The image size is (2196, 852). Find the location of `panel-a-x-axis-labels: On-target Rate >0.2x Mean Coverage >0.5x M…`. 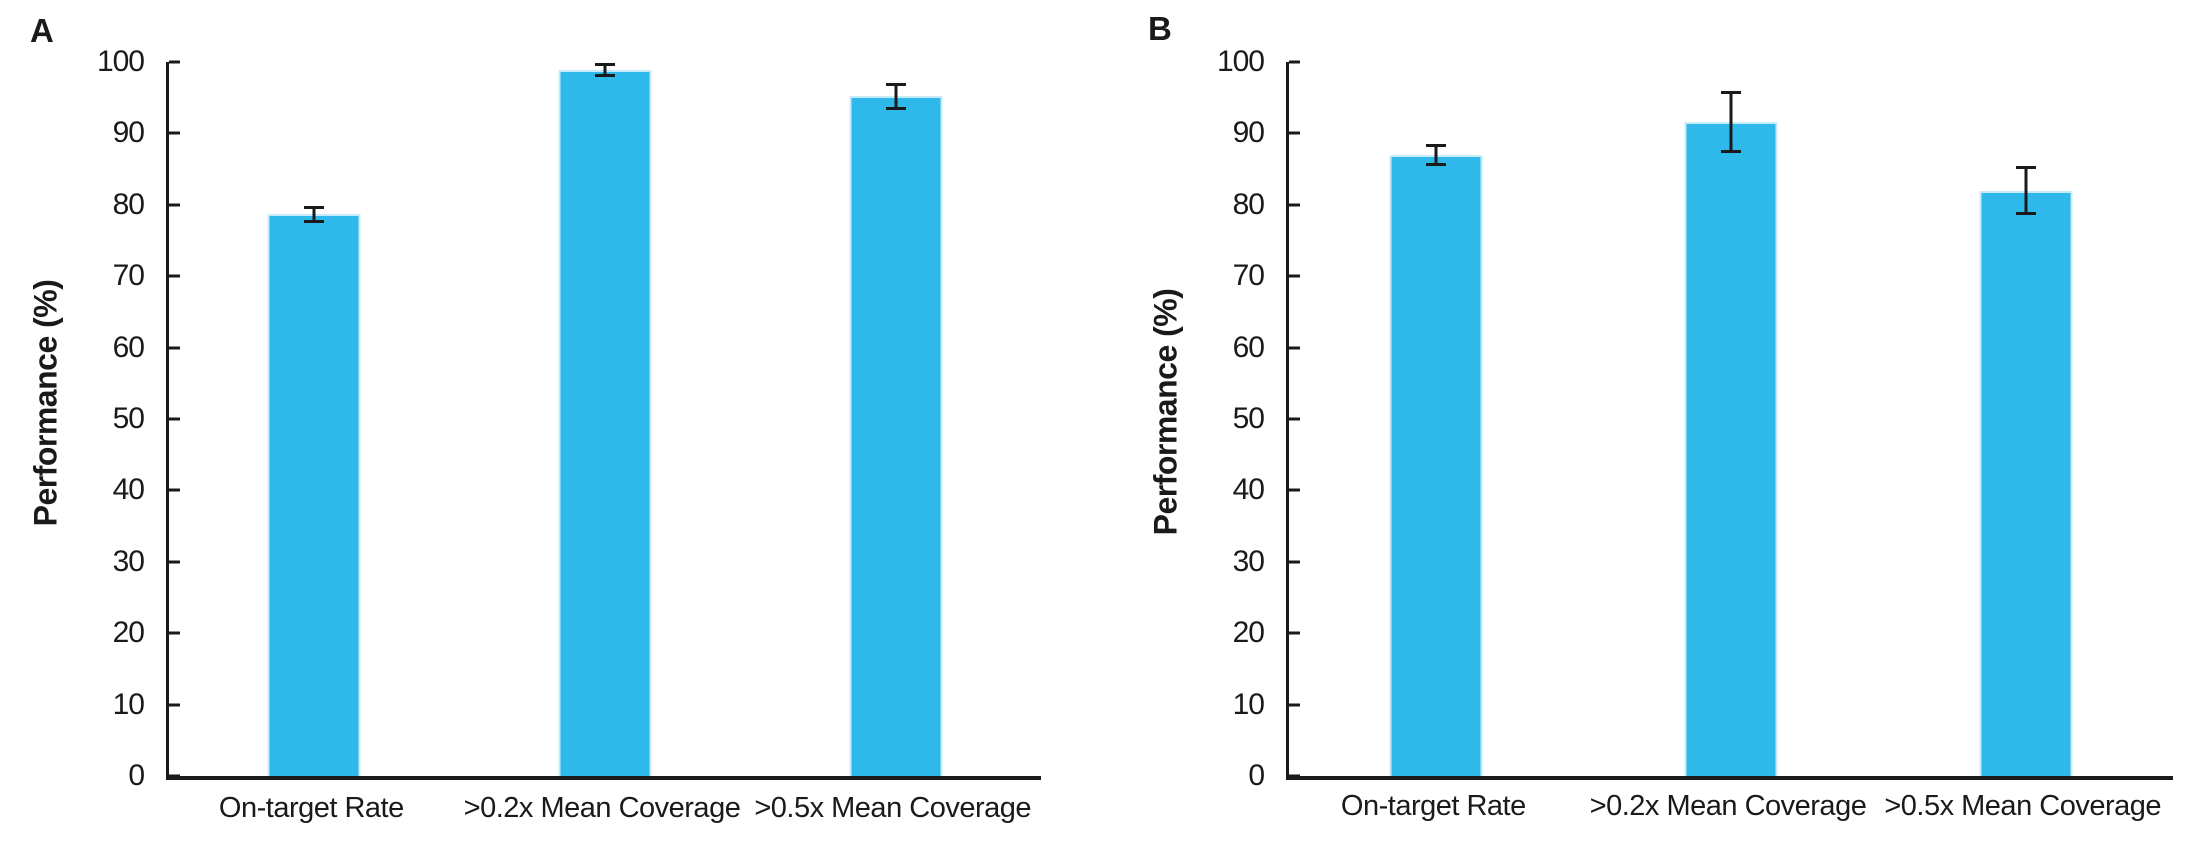

panel-a-x-axis-labels: On-target Rate >0.2x Mean Coverage >0.5x M… is located at coordinates (602, 808).